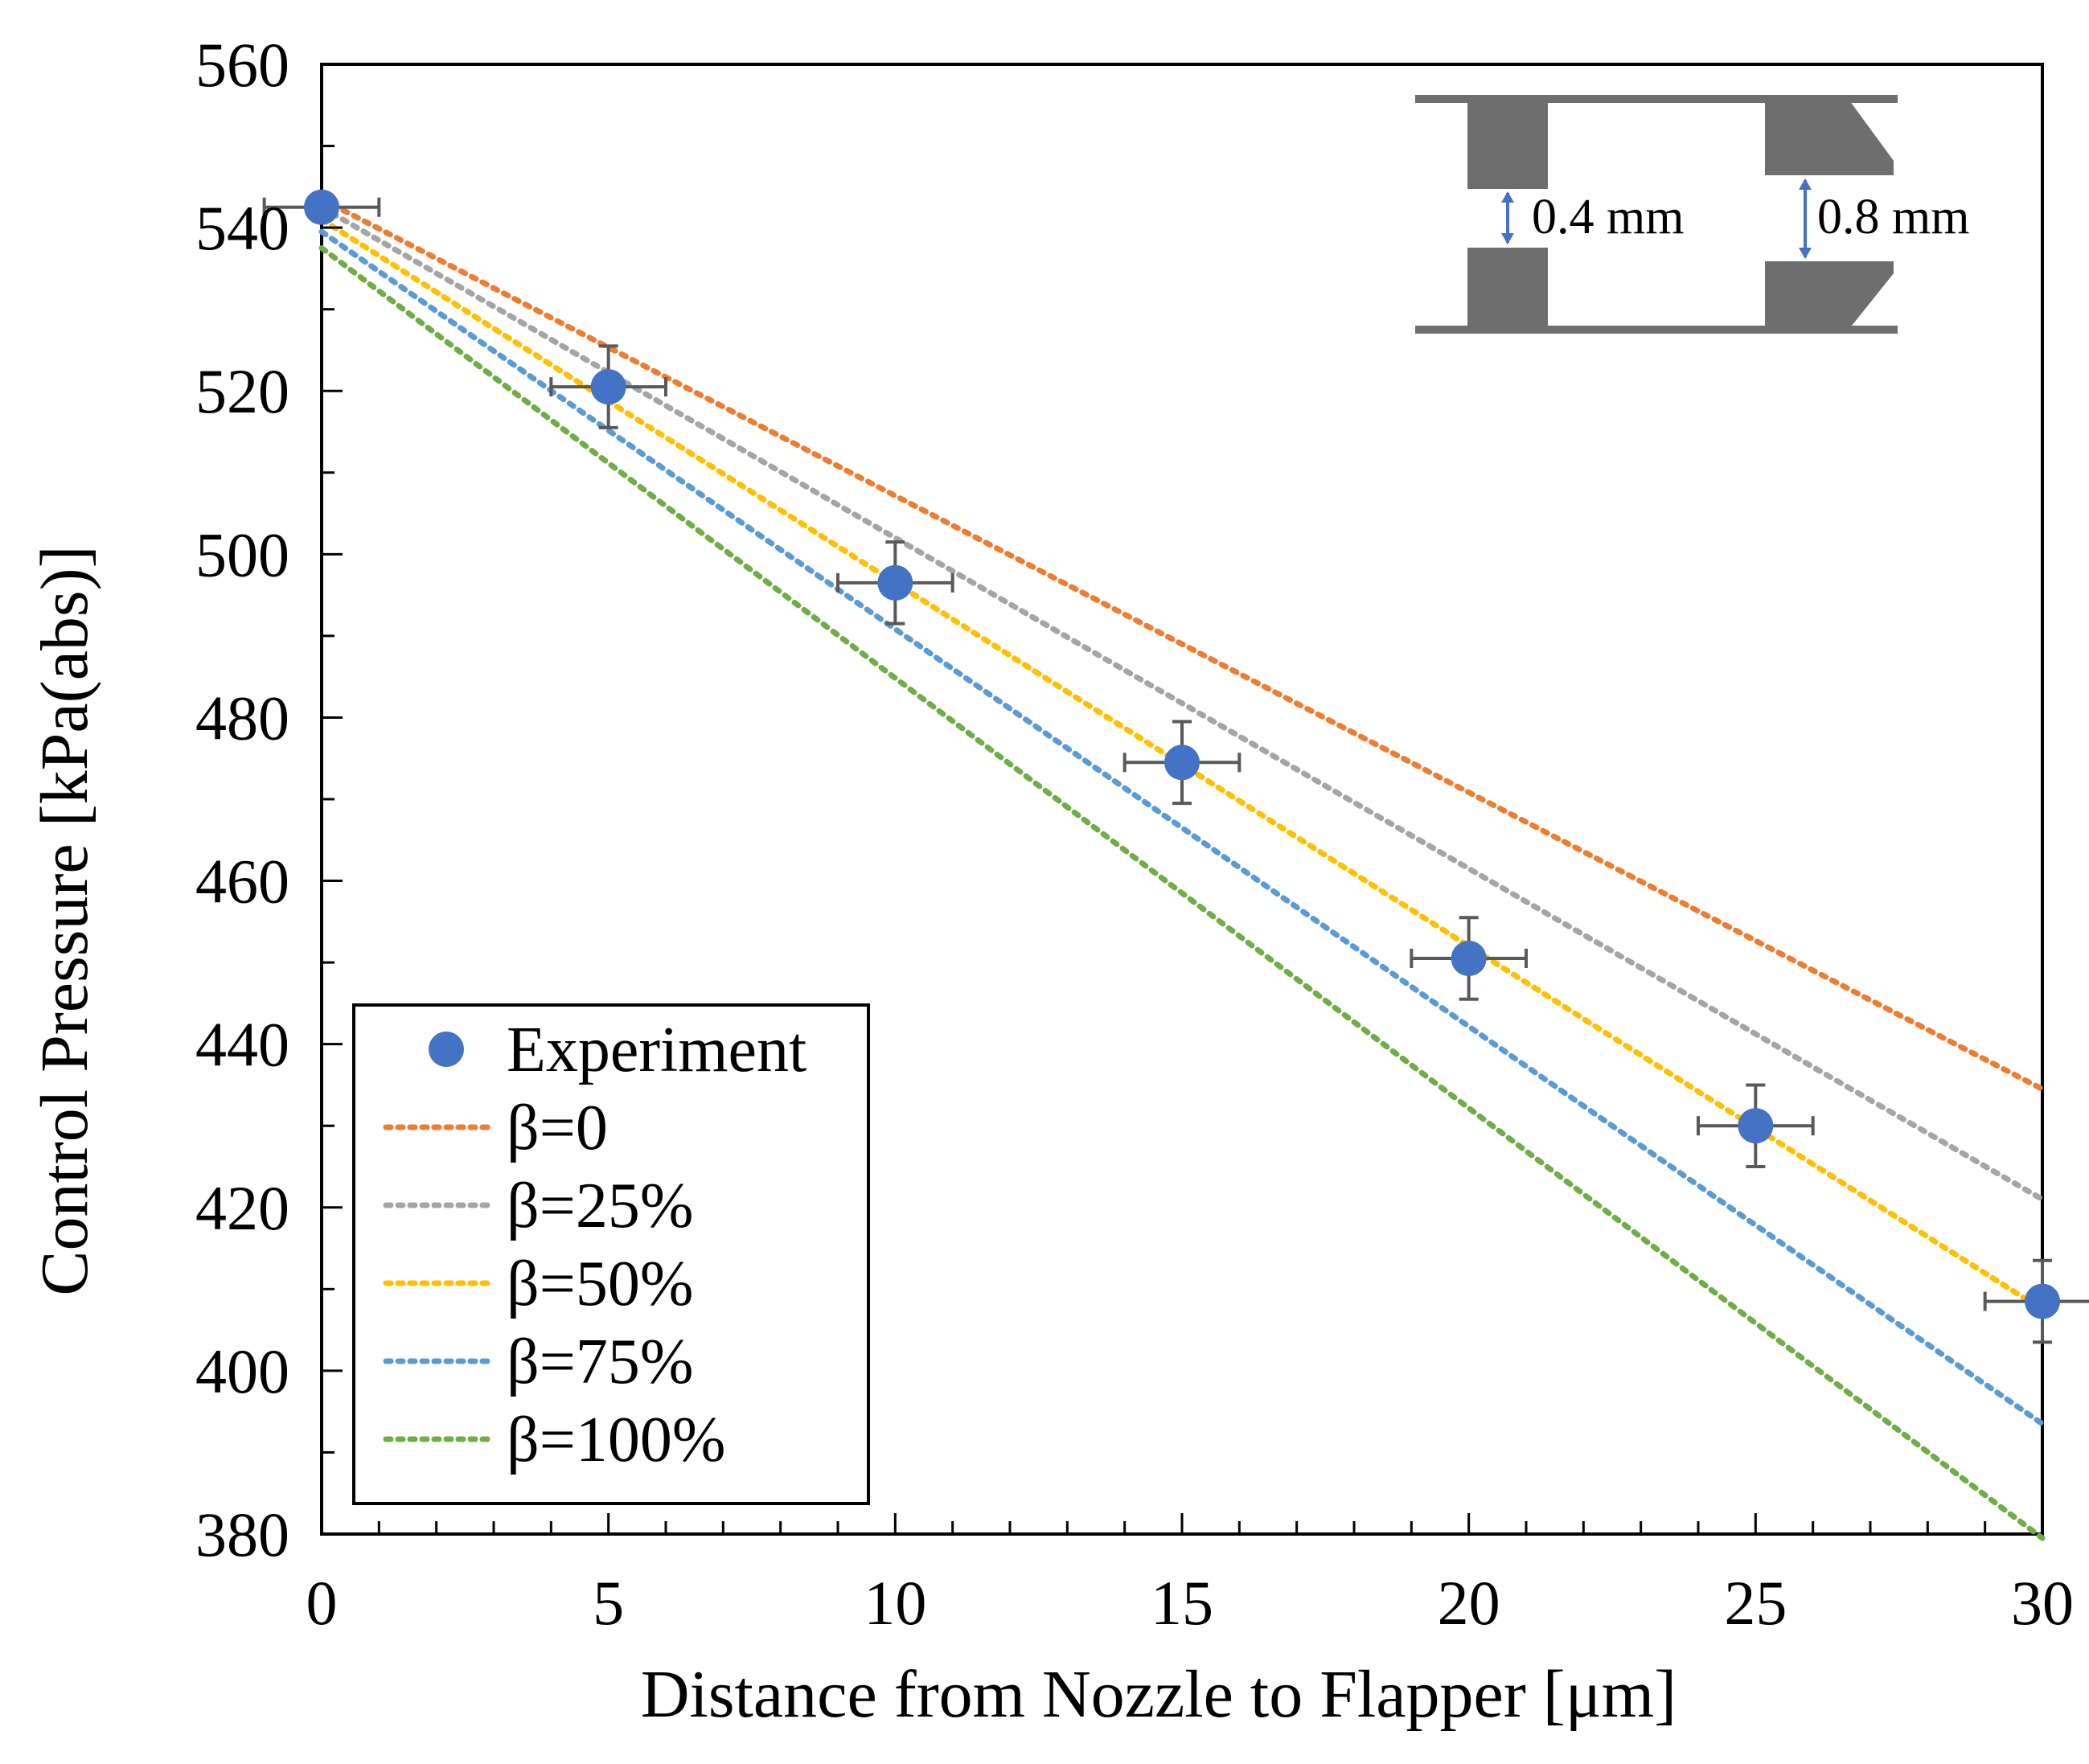 The image size is (2089, 1764). I want to click on inset-arrow-gap-1-down, so click(1507, 238).